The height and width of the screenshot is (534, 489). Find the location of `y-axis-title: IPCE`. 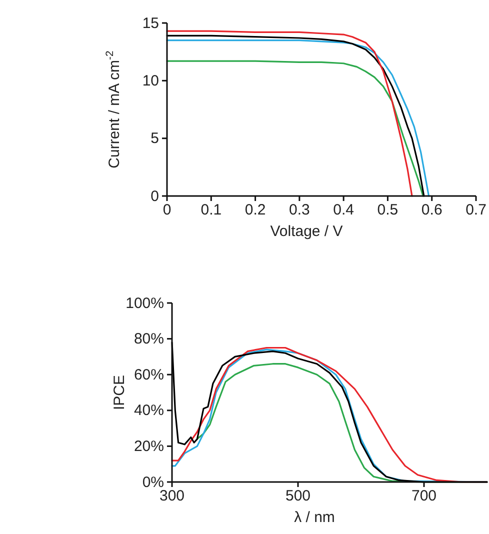

y-axis-title: IPCE is located at coordinates (119, 392).